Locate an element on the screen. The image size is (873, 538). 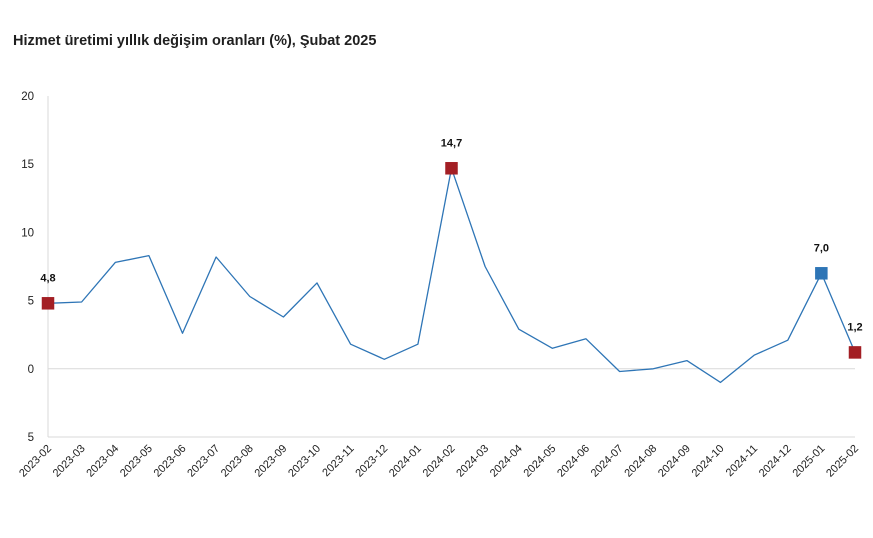
data-label: 4,8 is located at coordinates (47, 278).